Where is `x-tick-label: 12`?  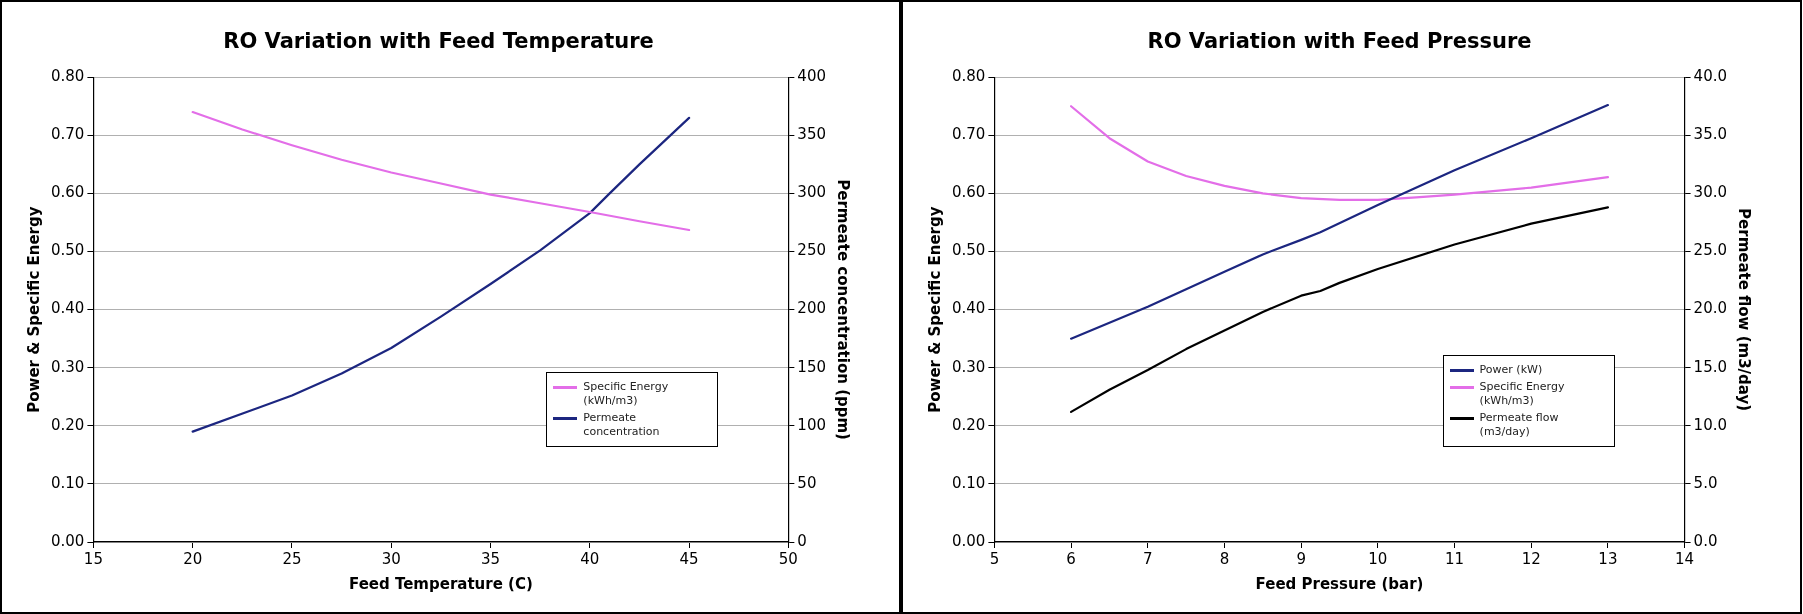
x-tick-label: 12 is located at coordinates (1531, 558).